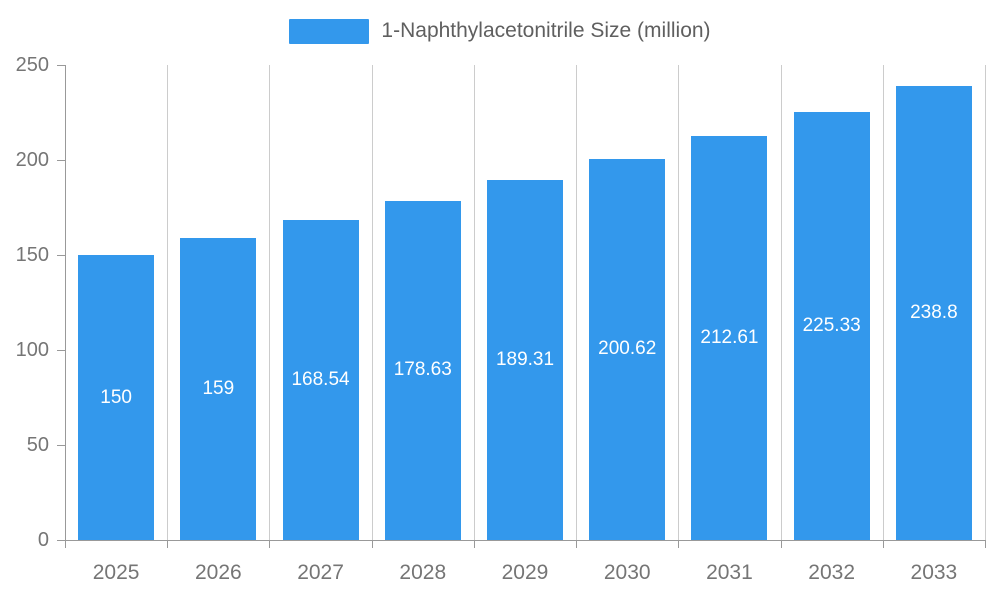  What do you see at coordinates (525, 572) in the screenshot?
I see `x-axis-label: 2029` at bounding box center [525, 572].